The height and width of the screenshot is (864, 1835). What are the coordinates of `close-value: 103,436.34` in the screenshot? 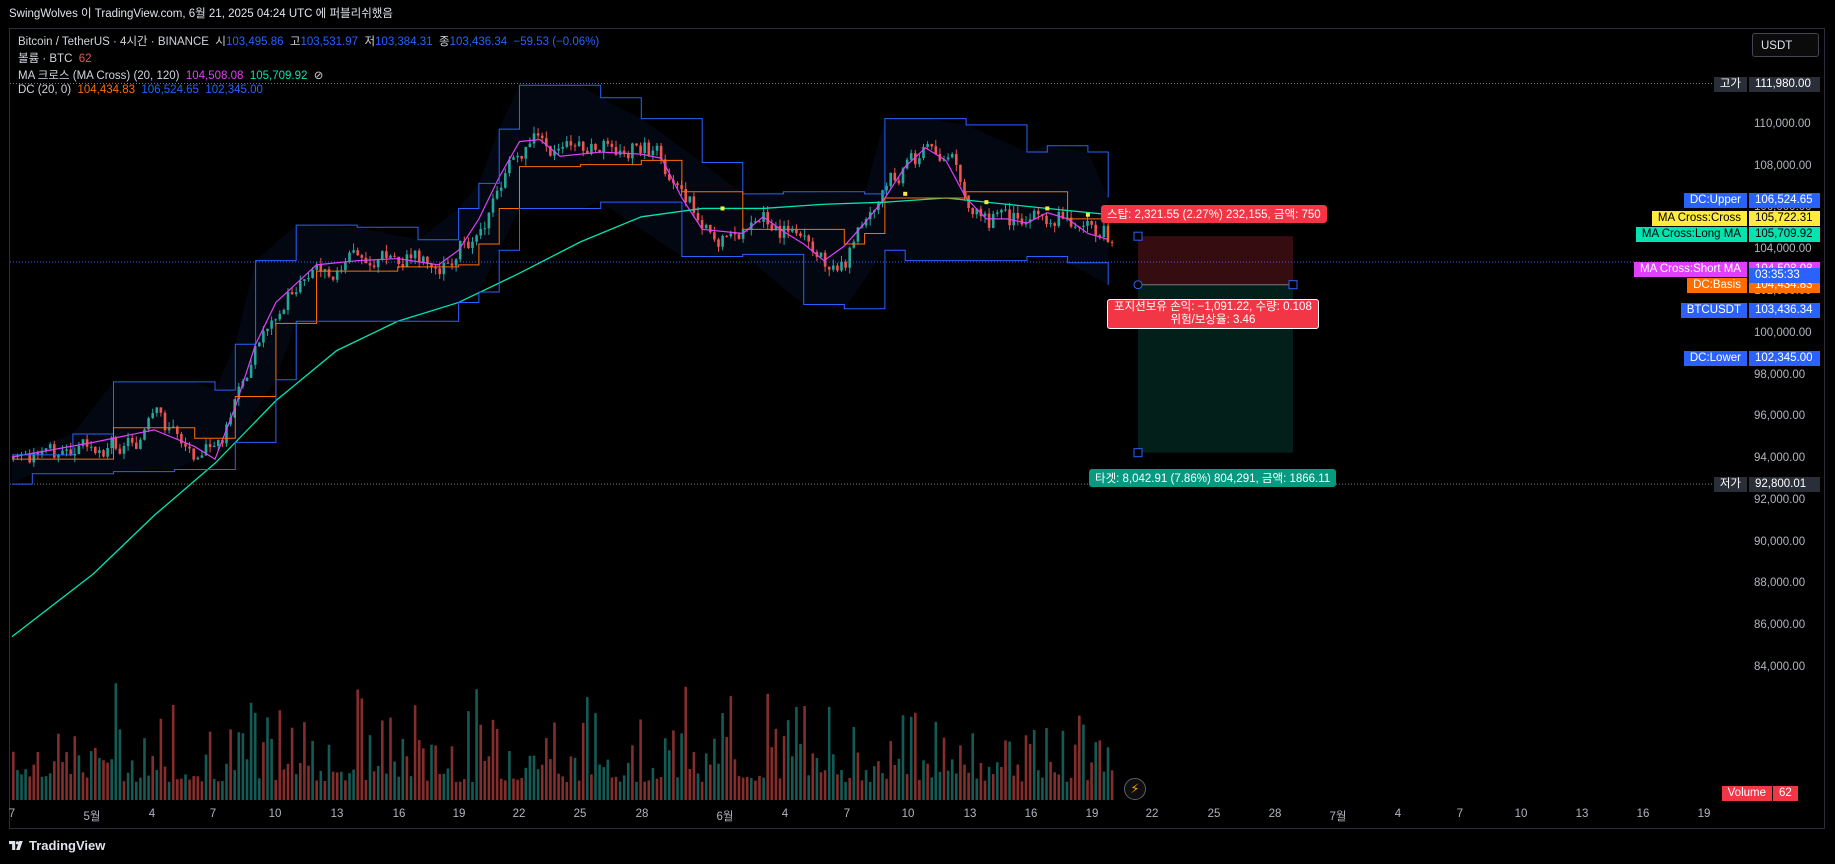 It's located at (478, 42).